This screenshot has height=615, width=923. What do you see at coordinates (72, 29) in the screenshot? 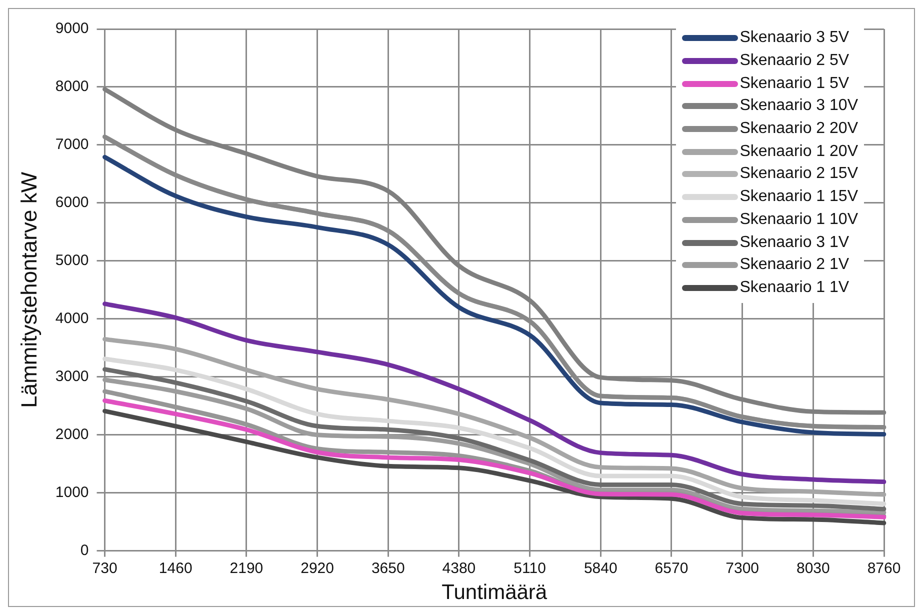
I see `y-tick-label: 9000` at bounding box center [72, 29].